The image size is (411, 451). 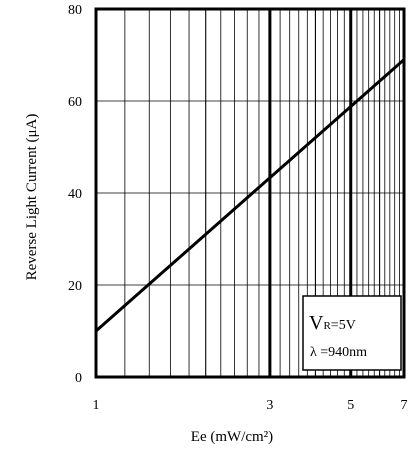 What do you see at coordinates (338, 352) in the screenshot?
I see `legend-wavelength: λ =940nm` at bounding box center [338, 352].